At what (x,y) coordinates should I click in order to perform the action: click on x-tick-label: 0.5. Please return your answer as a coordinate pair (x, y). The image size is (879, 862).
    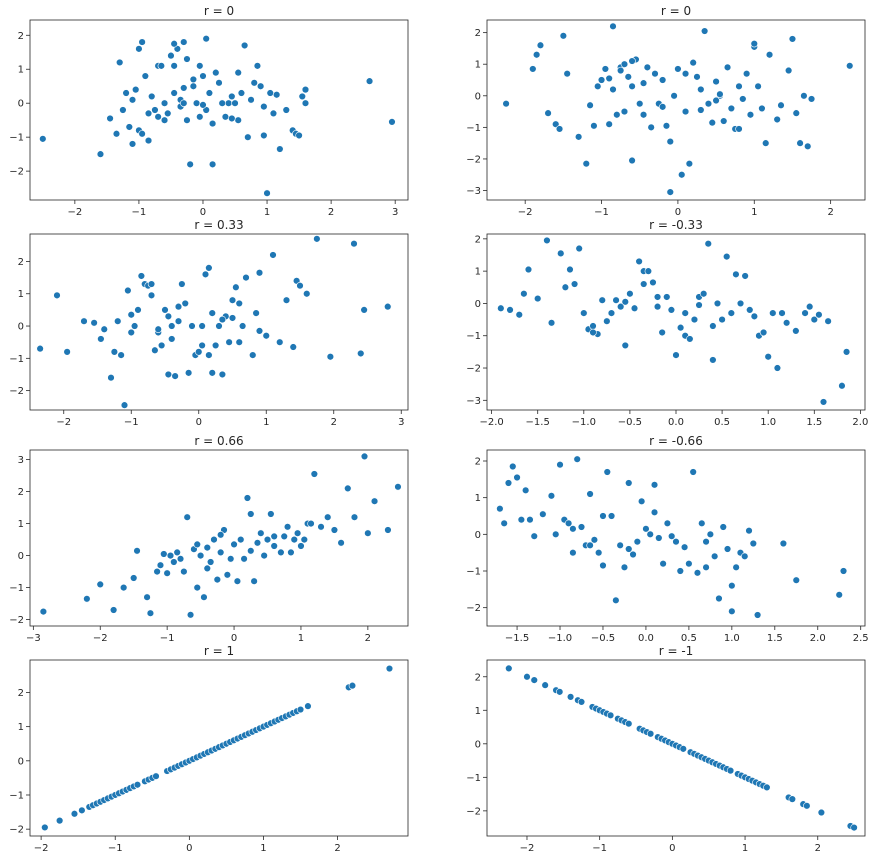
    Looking at the image, I should click on (722, 422).